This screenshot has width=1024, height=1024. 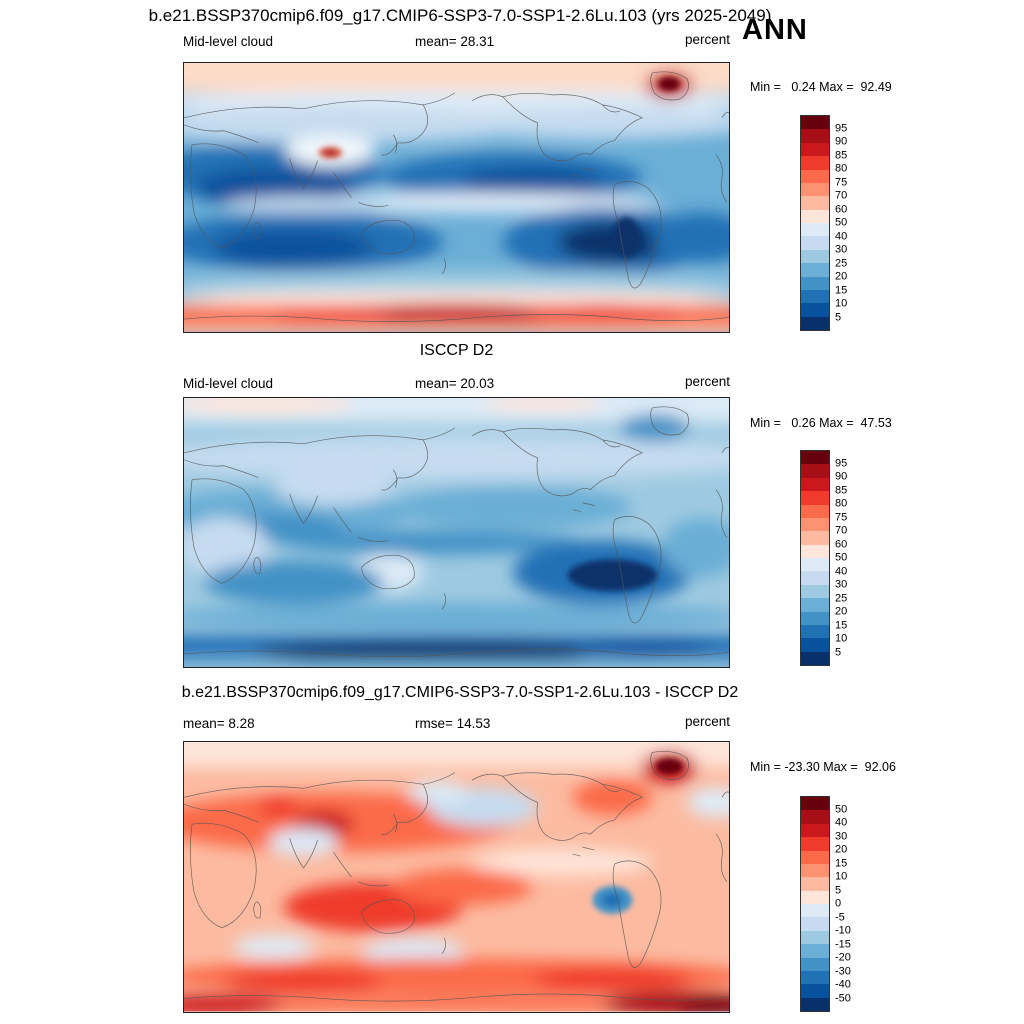 I want to click on colorbar-tick-label: 85, so click(x=841, y=490).